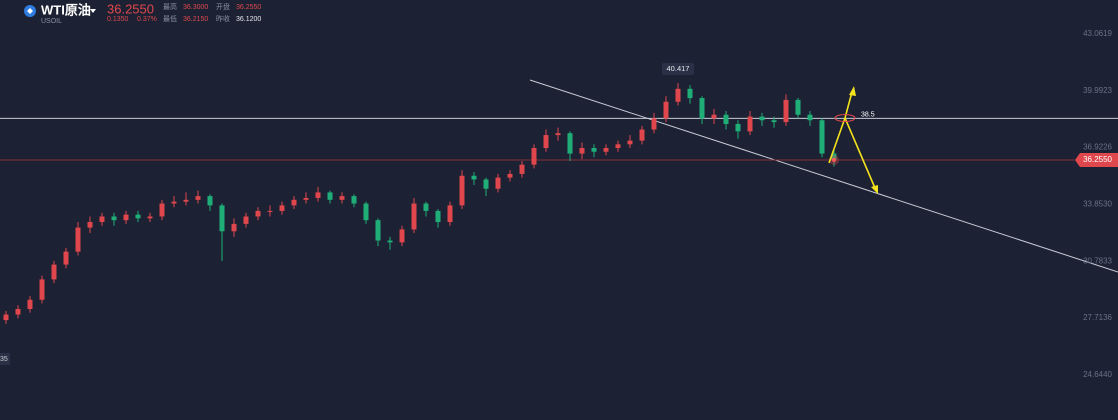 Image resolution: width=1118 pixels, height=420 pixels. Describe the element at coordinates (248, 19) in the screenshot. I see `prev-close-value: 36.1200` at that location.